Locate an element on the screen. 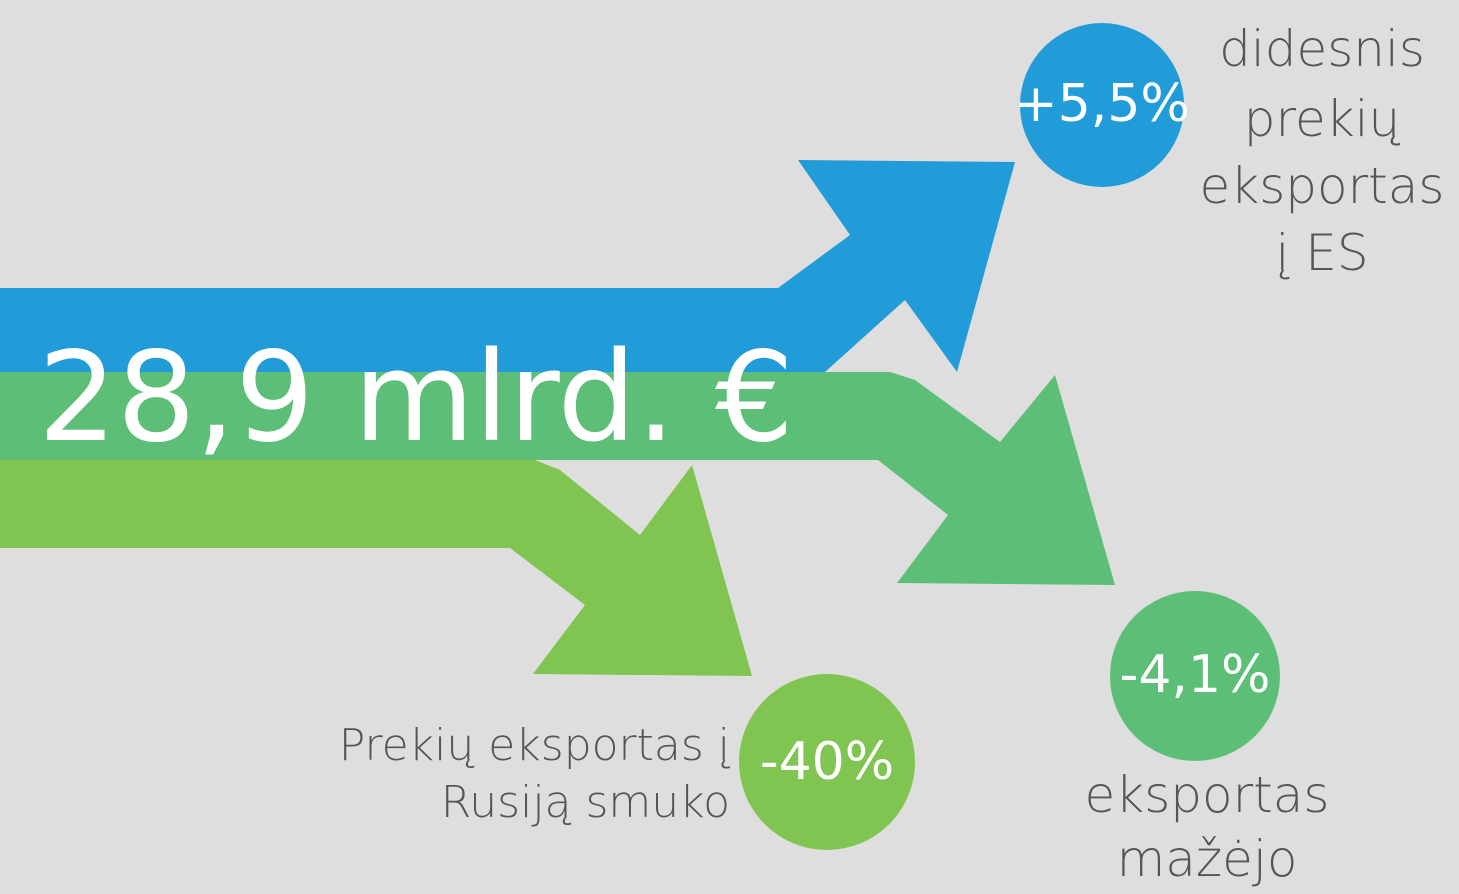 This screenshot has height=894, width=1459. percent: -4,1% is located at coordinates (1195, 675).